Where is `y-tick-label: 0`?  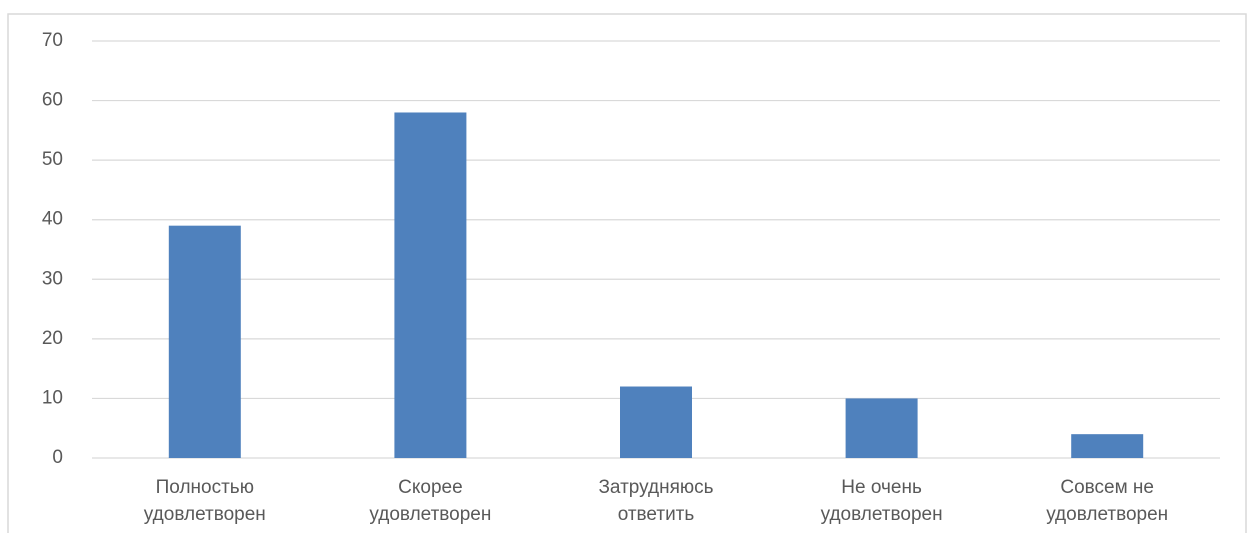 y-tick-label: 0 is located at coordinates (57, 457).